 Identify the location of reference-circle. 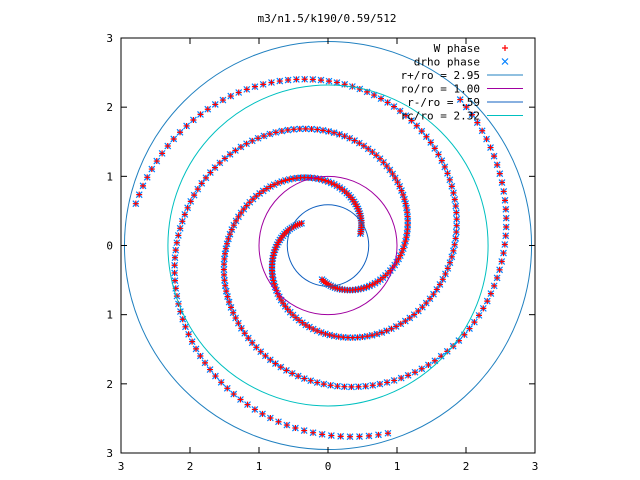
(328, 245).